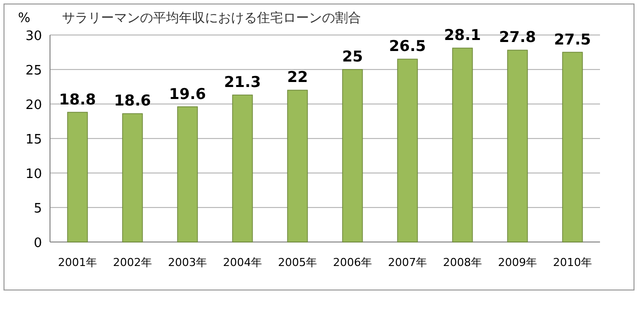  I want to click on y-axis-title: %, so click(24, 18).